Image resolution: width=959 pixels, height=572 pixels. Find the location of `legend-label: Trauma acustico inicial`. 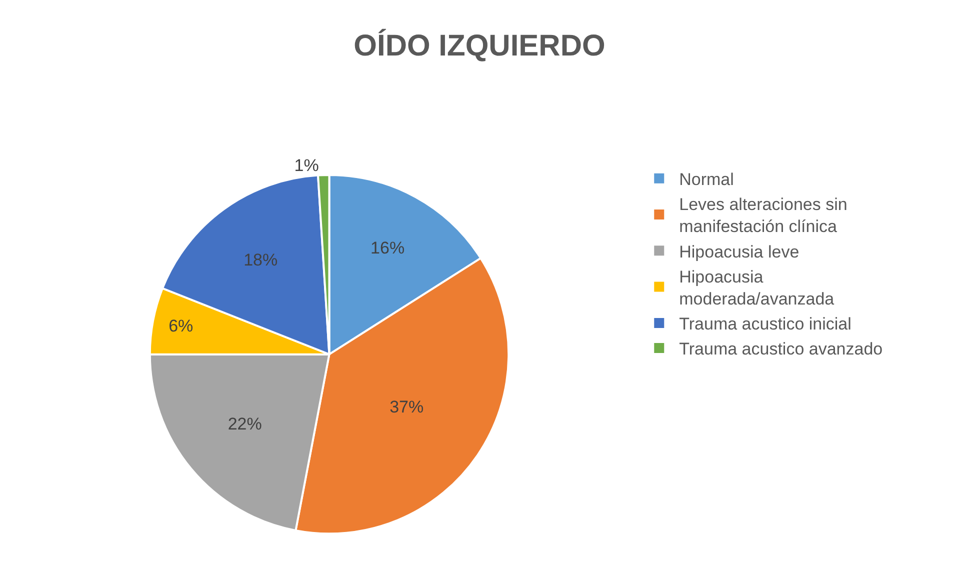

legend-label: Trauma acustico inicial is located at coordinates (765, 324).